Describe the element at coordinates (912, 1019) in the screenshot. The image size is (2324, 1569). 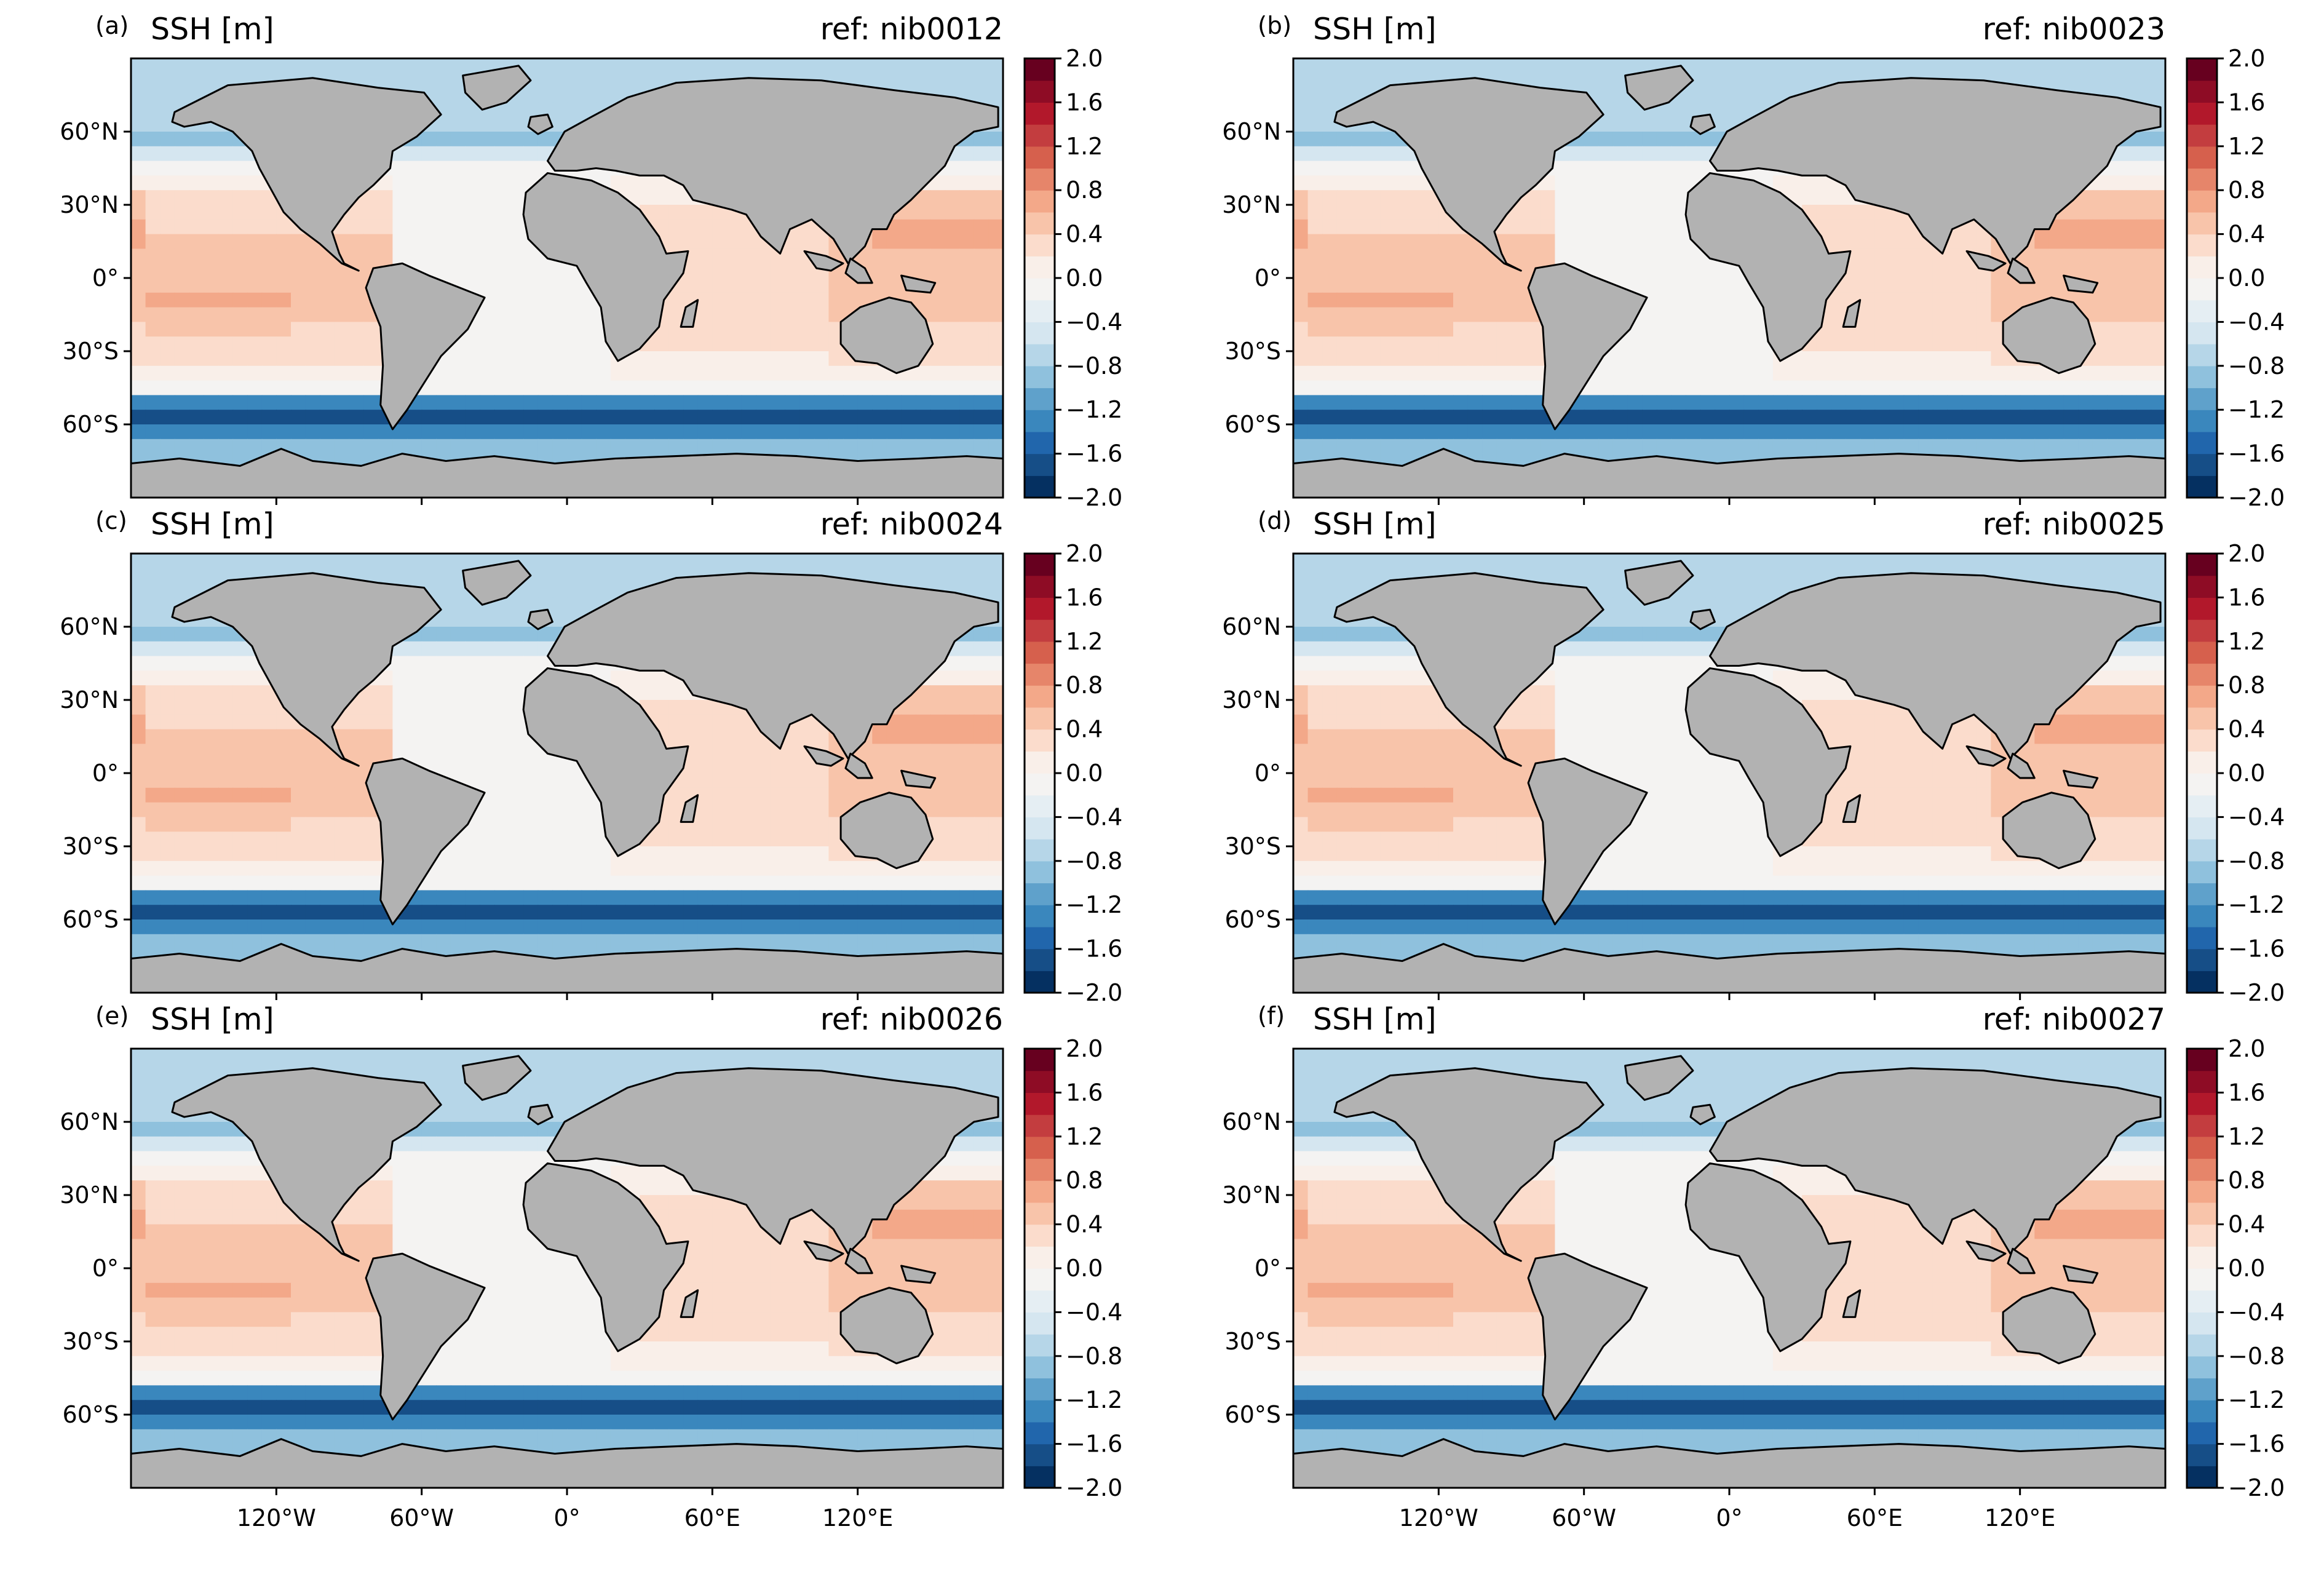
I see `panel-e-ref: ref: nib0026` at that location.